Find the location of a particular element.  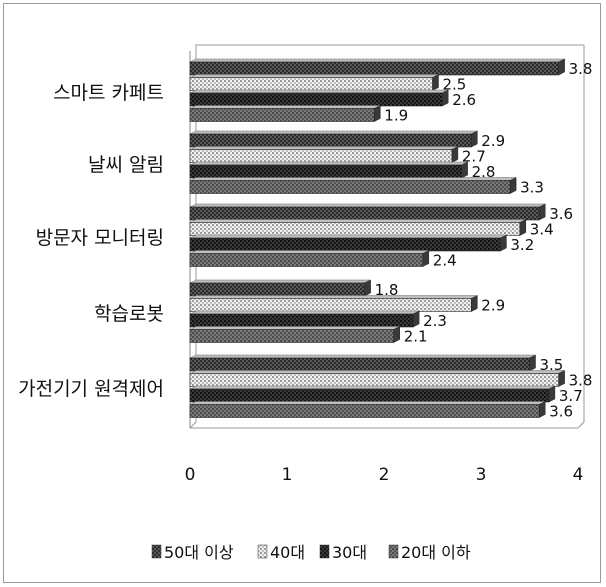

category-label: 가전기기 원격제어 is located at coordinates (91, 389).